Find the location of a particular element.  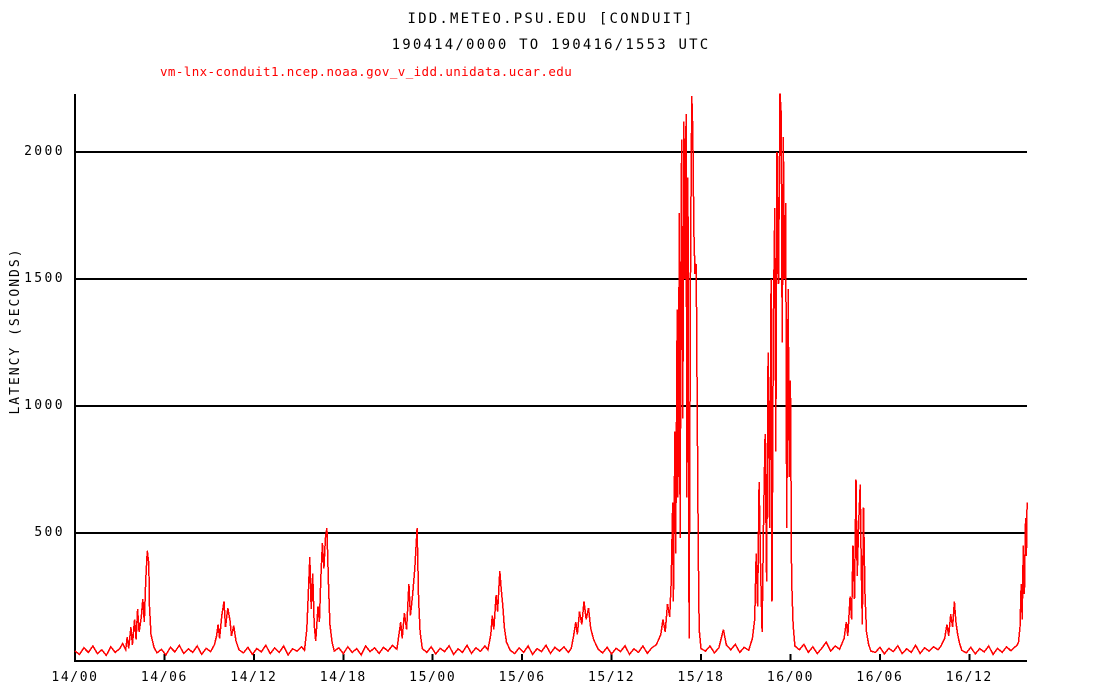

x-tick-label: 14/18 is located at coordinates (343, 677).